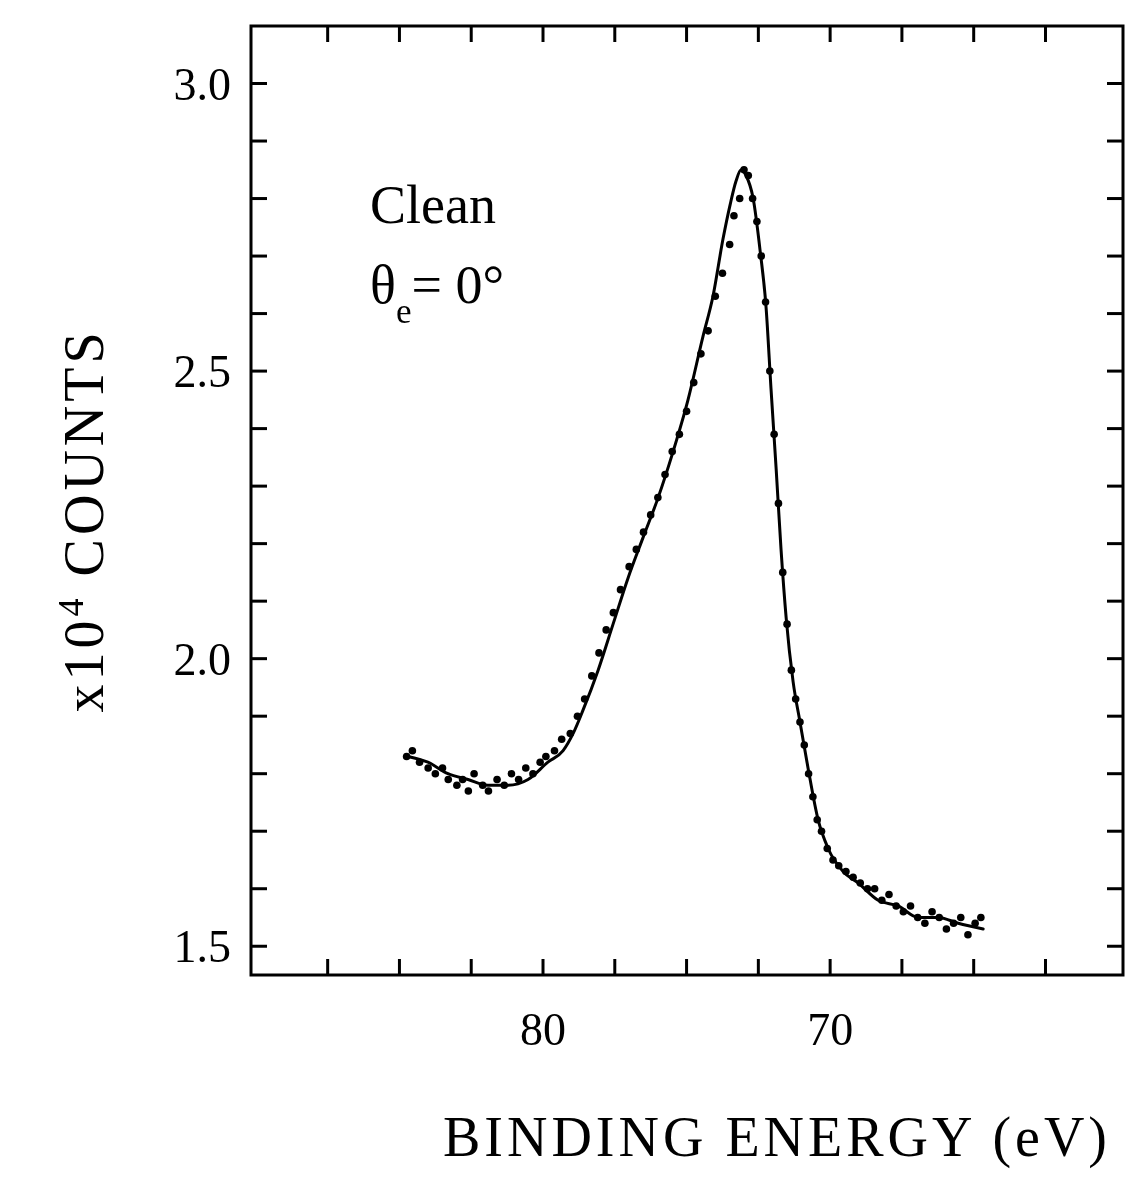 This screenshot has width=1140, height=1188. What do you see at coordinates (830, 1029) in the screenshot?
I see `x-tick-label: 70` at bounding box center [830, 1029].